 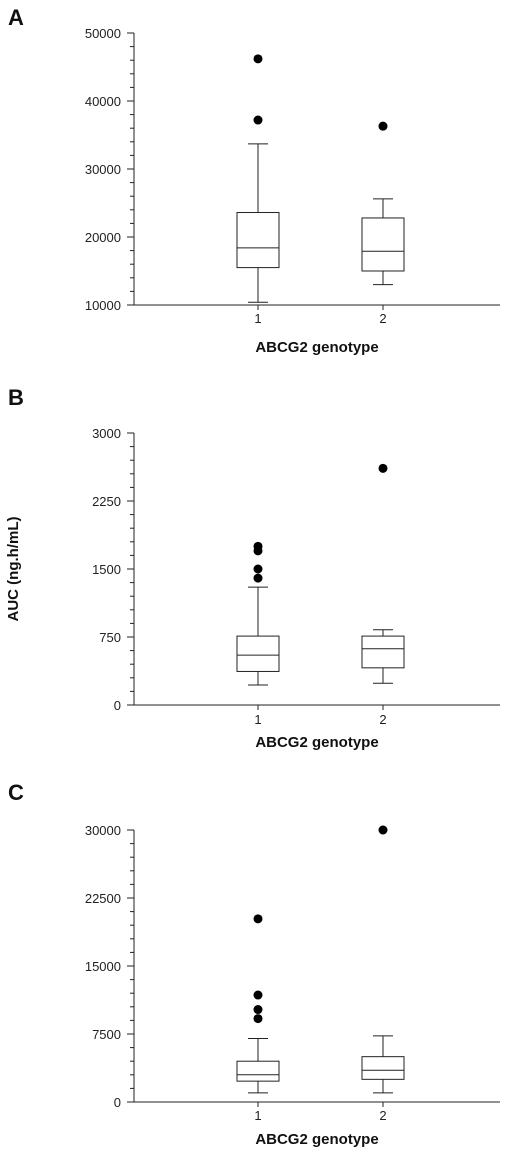 What do you see at coordinates (103, 966) in the screenshot?
I see `y-tick-label: 15000` at bounding box center [103, 966].